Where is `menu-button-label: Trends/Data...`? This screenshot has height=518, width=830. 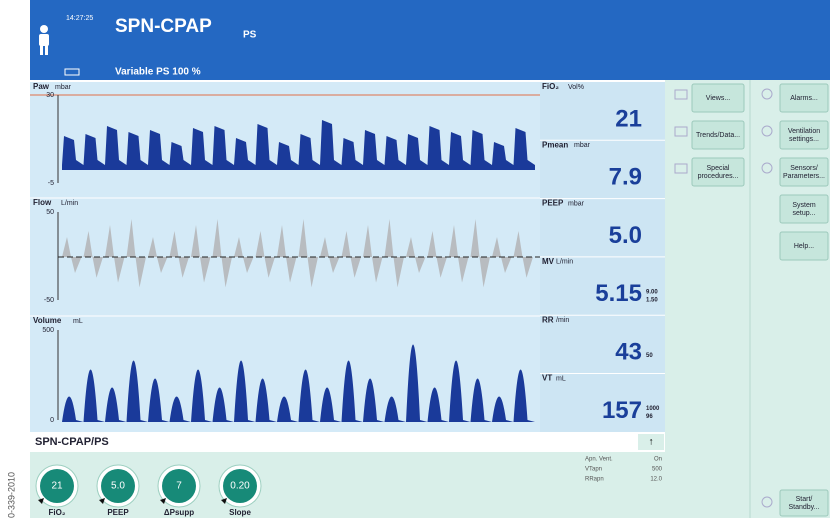 menu-button-label: Trends/Data... is located at coordinates (718, 135).